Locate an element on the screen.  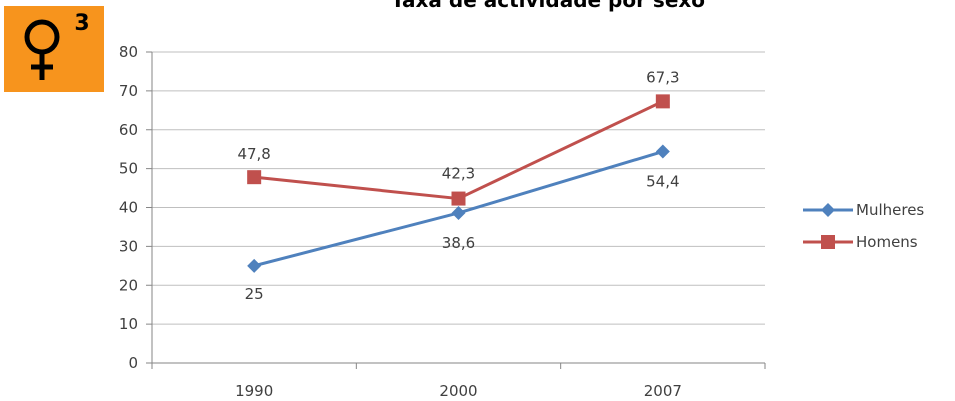
y-tick-label: 30 is located at coordinates (128, 246).